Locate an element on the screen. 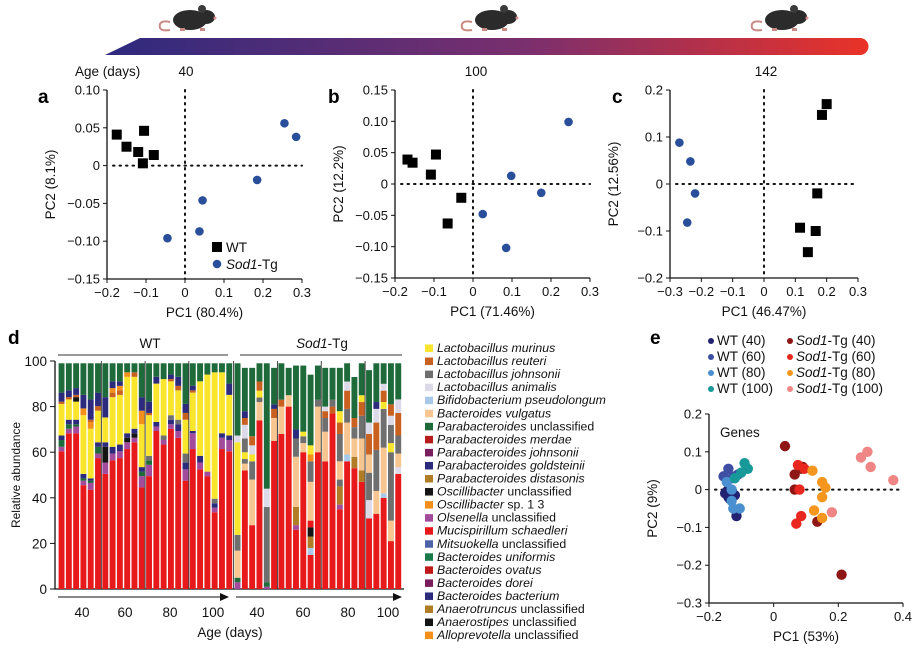 This screenshot has height=652, width=924. legend-entry: Oscillibacter sp. 1 3 is located at coordinates (490, 505).